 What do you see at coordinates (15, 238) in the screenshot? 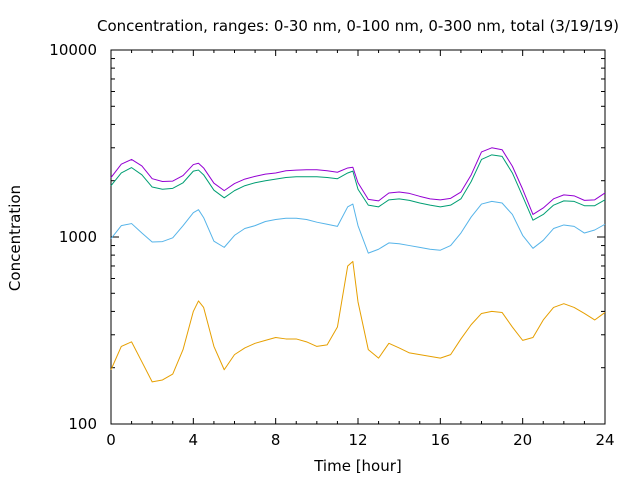
I see `y-axis-label: Concentration` at bounding box center [15, 238].